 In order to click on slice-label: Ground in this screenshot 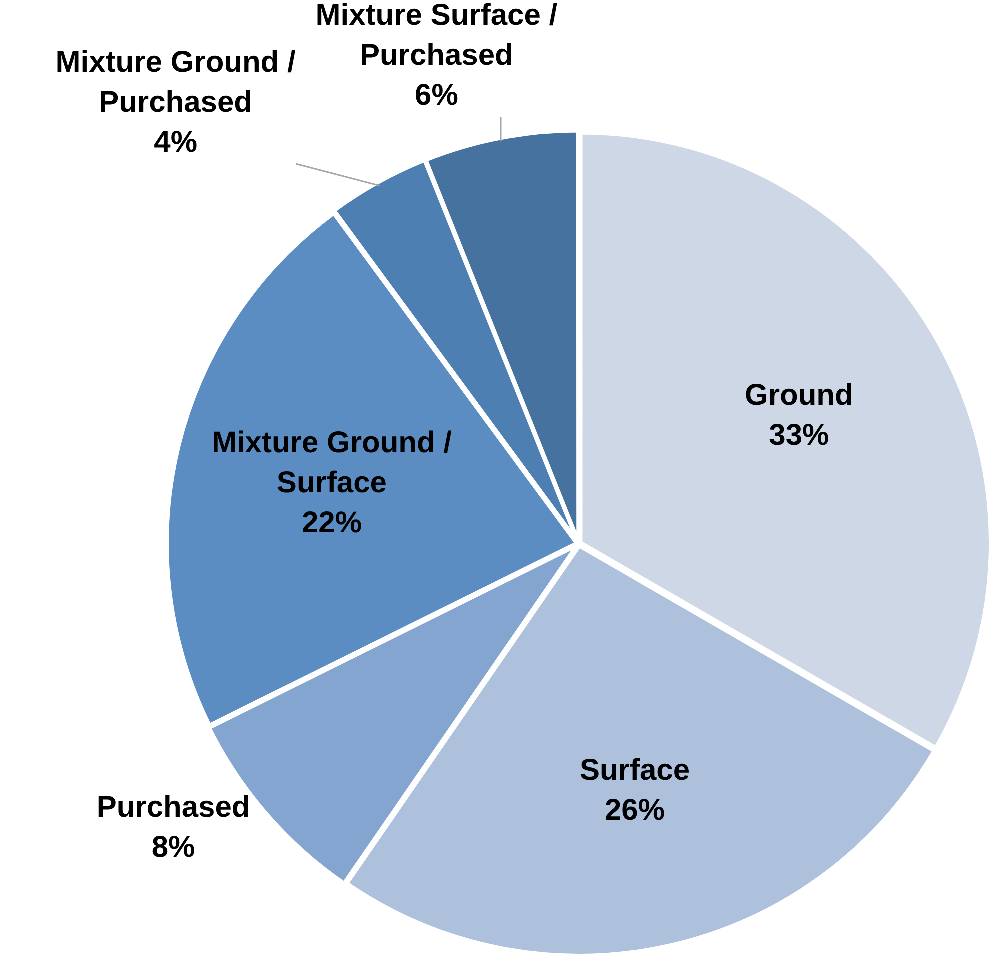, I will do `click(799, 395)`.